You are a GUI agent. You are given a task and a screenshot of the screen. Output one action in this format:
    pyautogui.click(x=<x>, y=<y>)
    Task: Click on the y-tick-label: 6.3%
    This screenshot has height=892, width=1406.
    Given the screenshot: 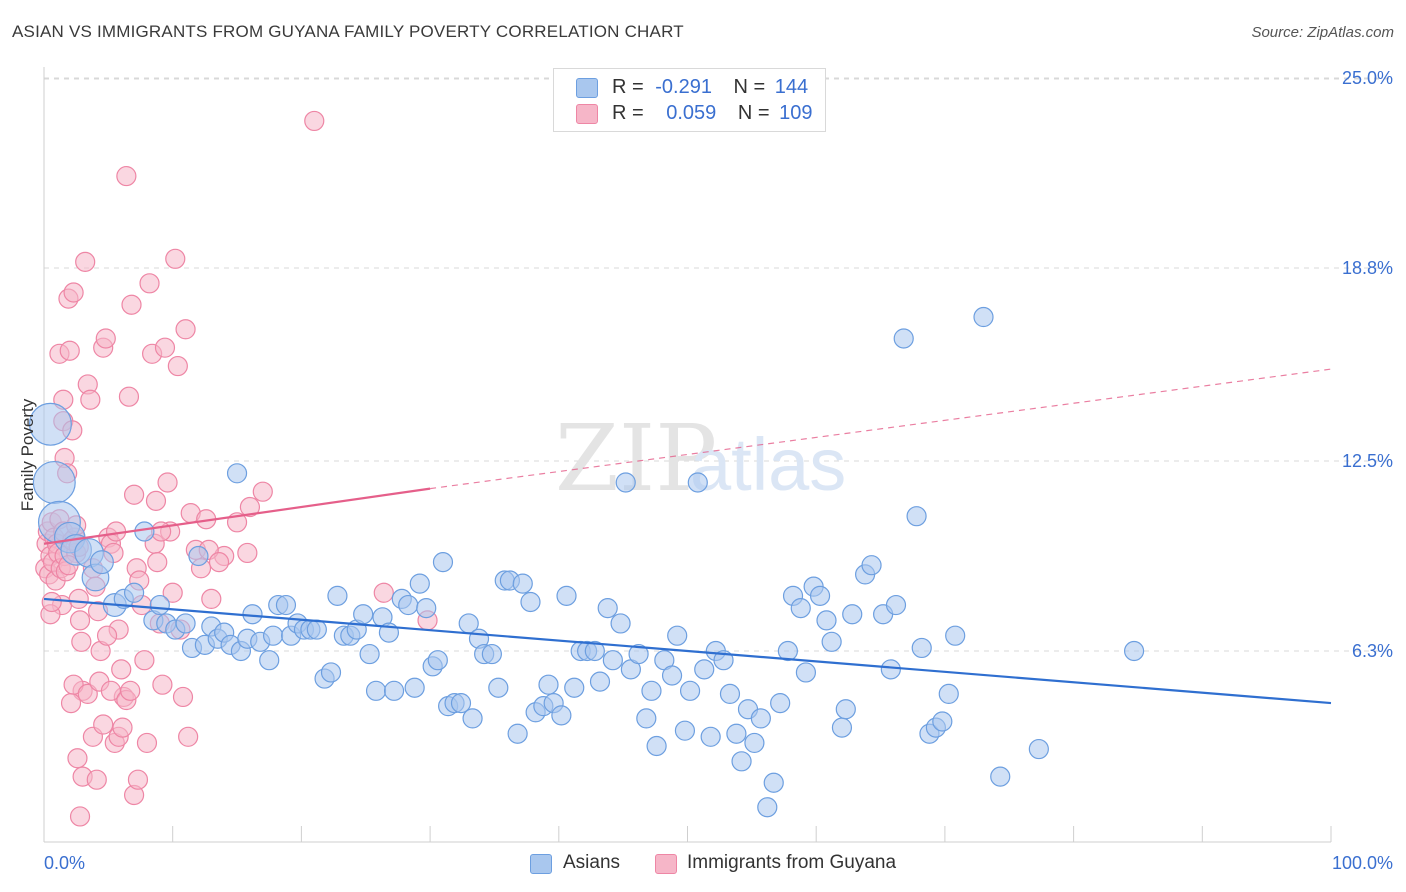 What is the action you would take?
    pyautogui.click(x=1372, y=651)
    